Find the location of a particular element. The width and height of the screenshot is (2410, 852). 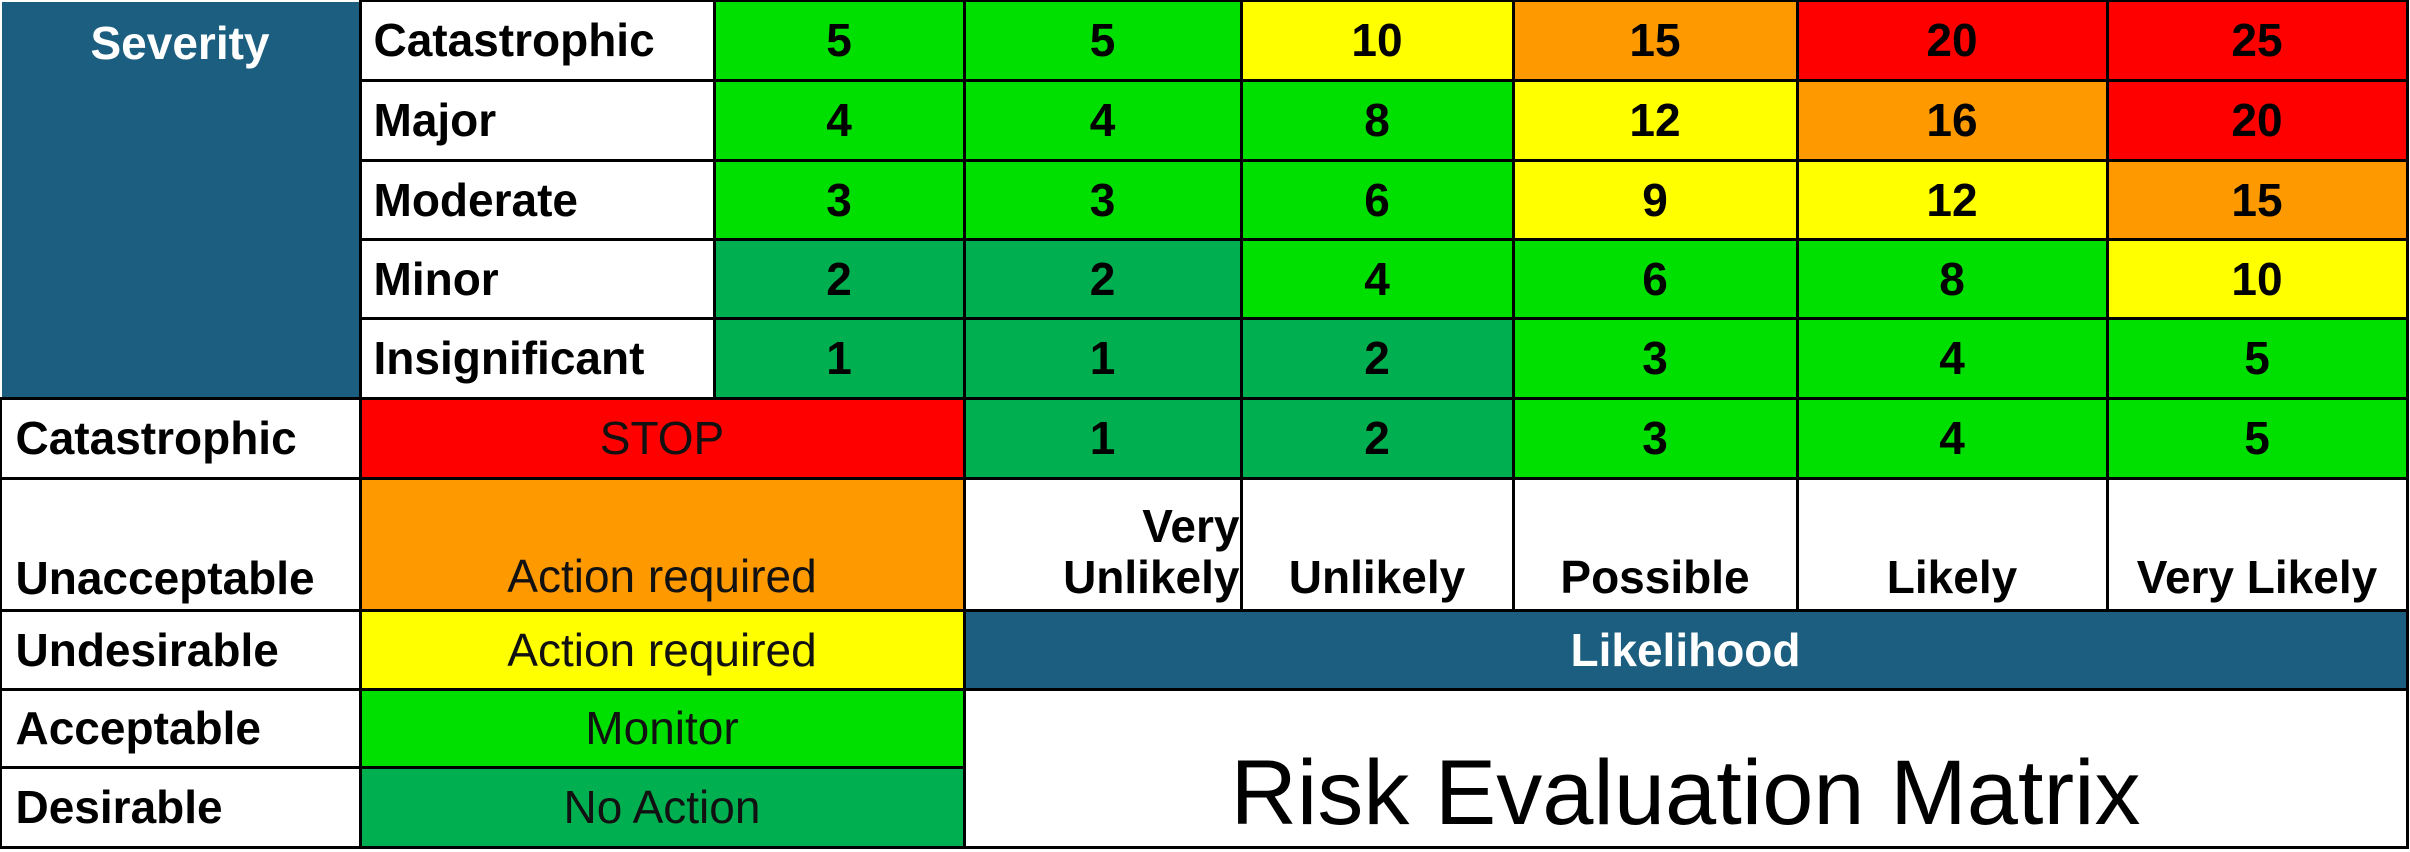

likelihood-label-line1: Very is located at coordinates (1191, 526).